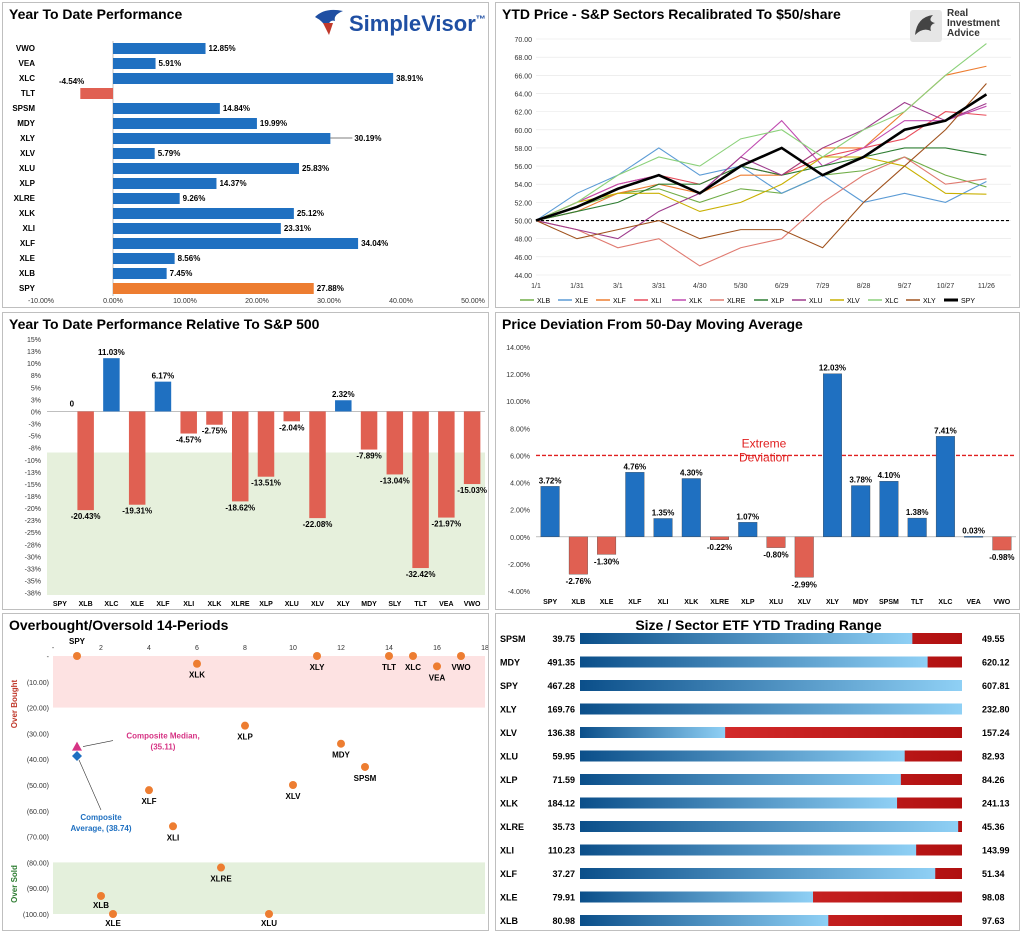 The width and height of the screenshot is (1024, 933). What do you see at coordinates (520, 429) in the screenshot?
I see `y-tick-label: 8.00%` at bounding box center [520, 429].